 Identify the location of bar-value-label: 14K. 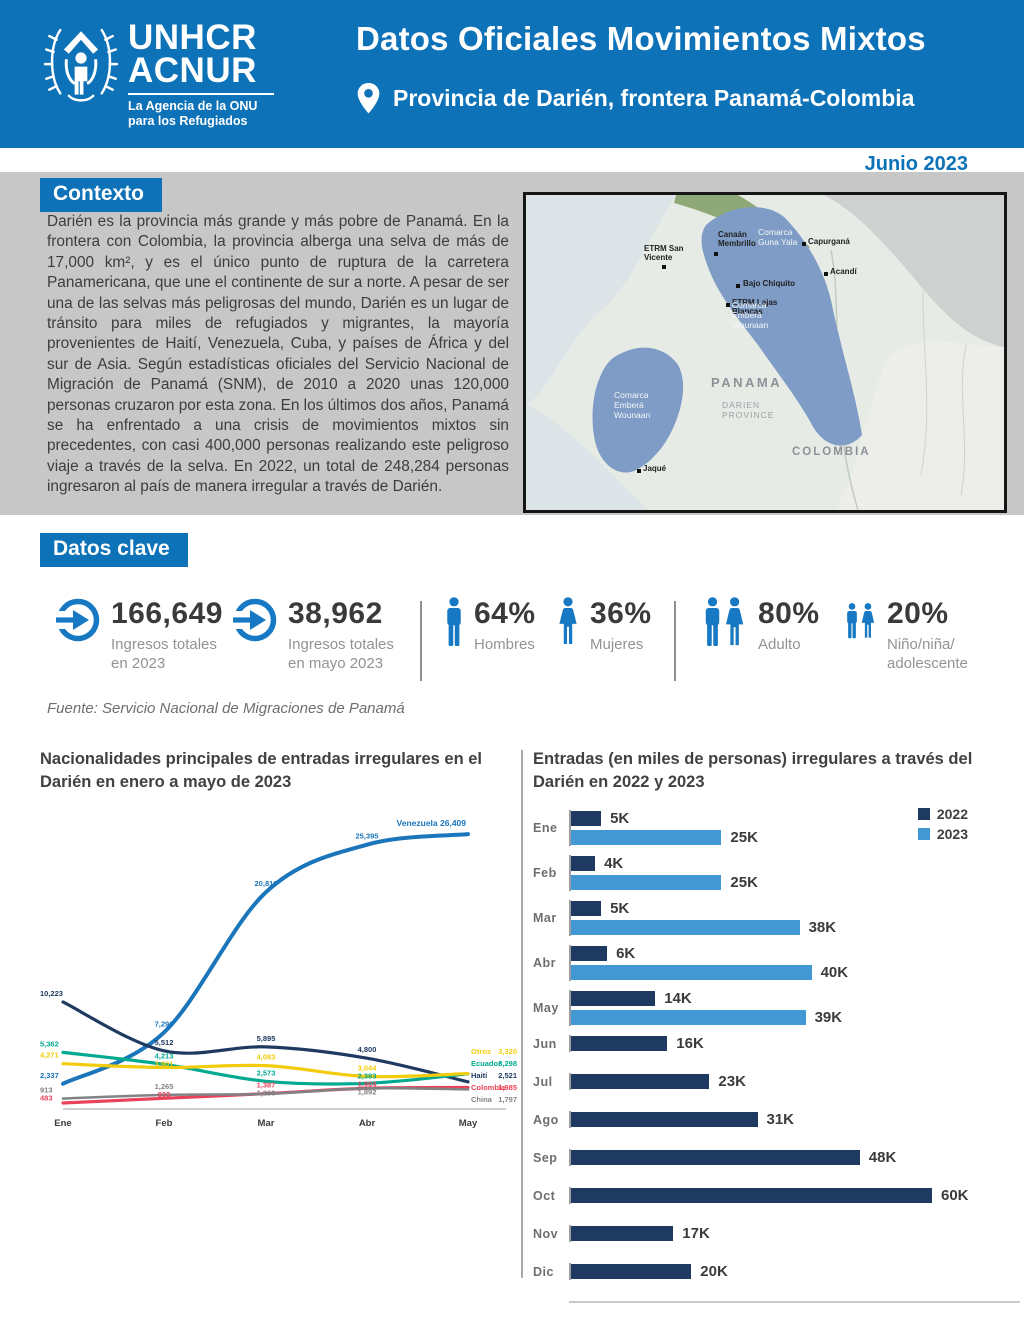
(678, 999).